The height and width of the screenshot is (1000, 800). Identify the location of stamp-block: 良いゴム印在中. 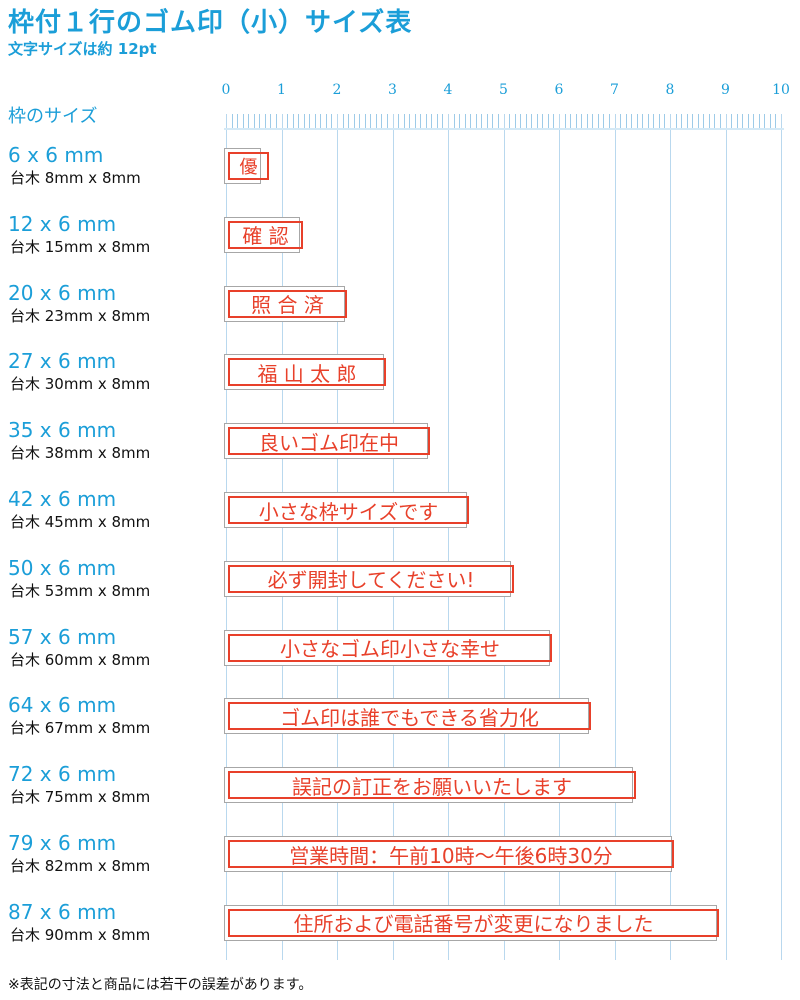
(327, 441).